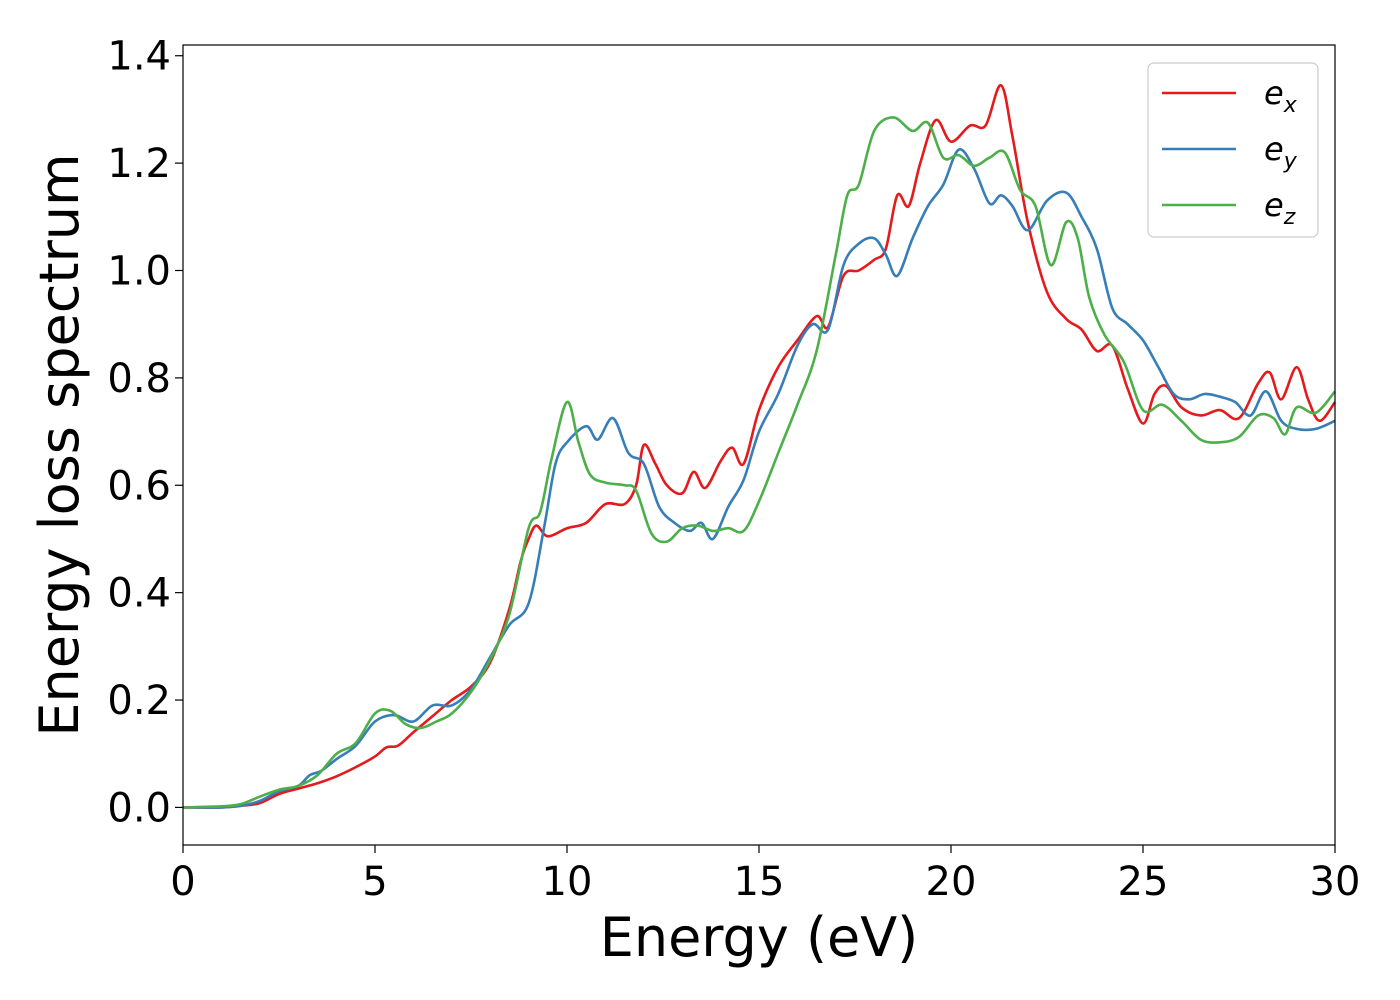 The width and height of the screenshot is (1400, 1000). What do you see at coordinates (139, 57) in the screenshot?
I see `y-tick-label: 1.4` at bounding box center [139, 57].